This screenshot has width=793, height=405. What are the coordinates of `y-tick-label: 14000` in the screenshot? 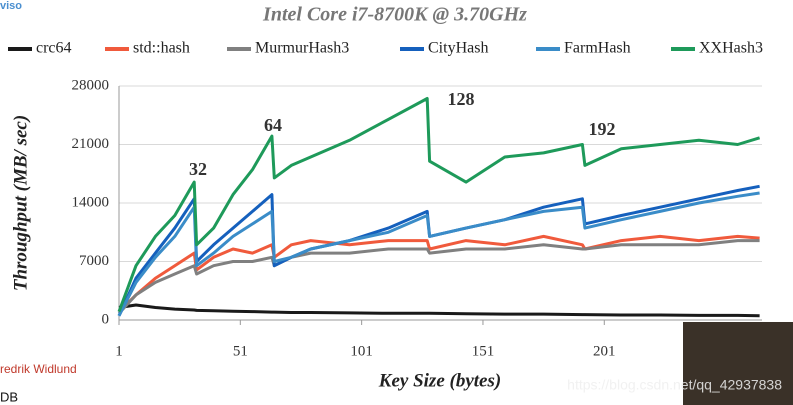 It's located at (91, 202).